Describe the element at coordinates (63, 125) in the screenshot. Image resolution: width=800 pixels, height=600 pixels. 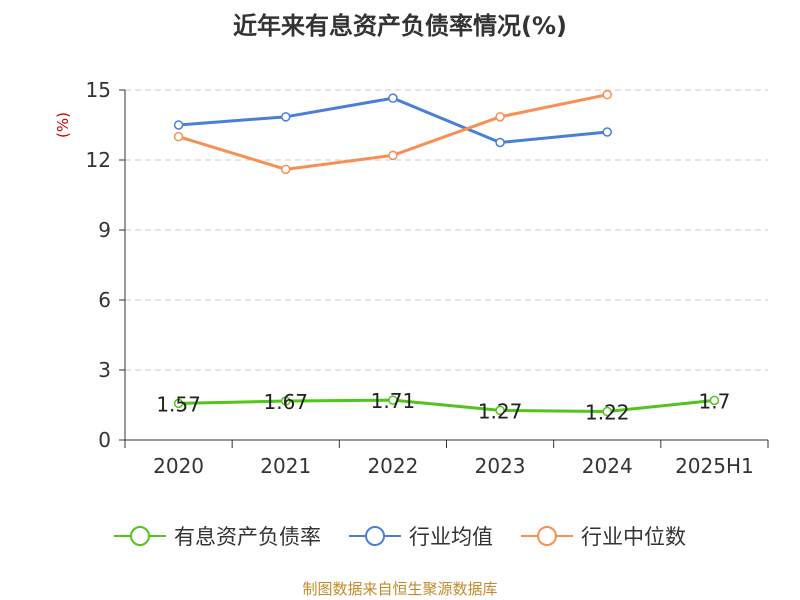
I see `y-axis-label: (%)` at that location.